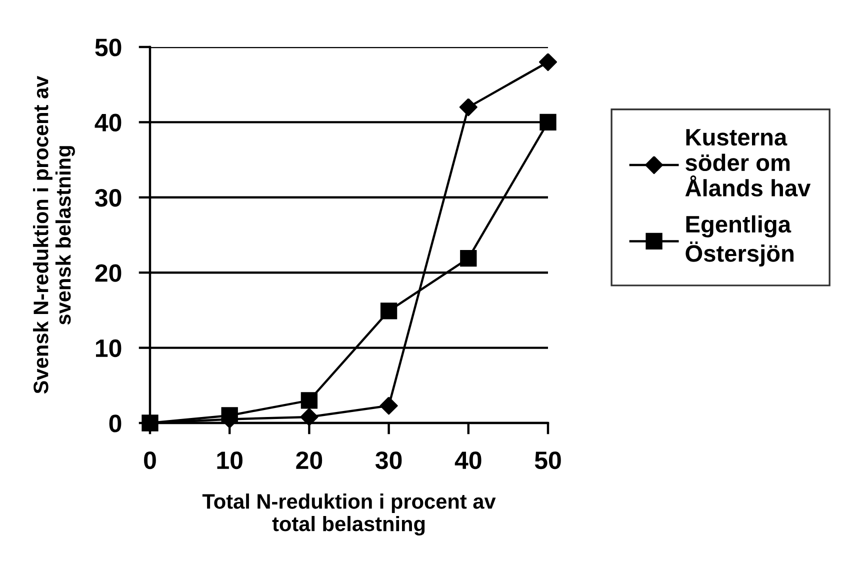 This screenshot has width=861, height=568. I want to click on x-tick-label: 50, so click(547, 460).